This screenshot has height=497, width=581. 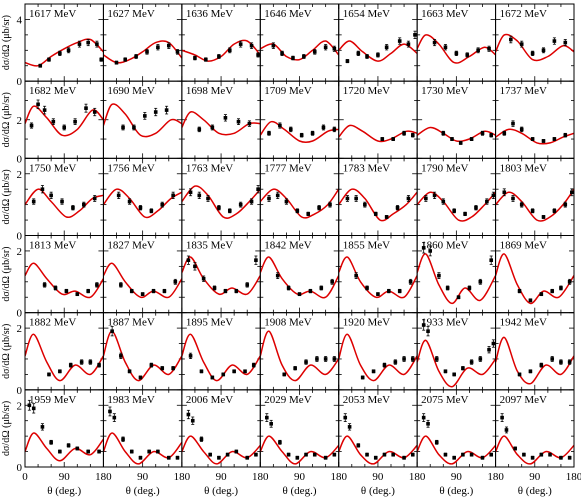 I want to click on panel: 1860 MeV, so click(x=456, y=274).